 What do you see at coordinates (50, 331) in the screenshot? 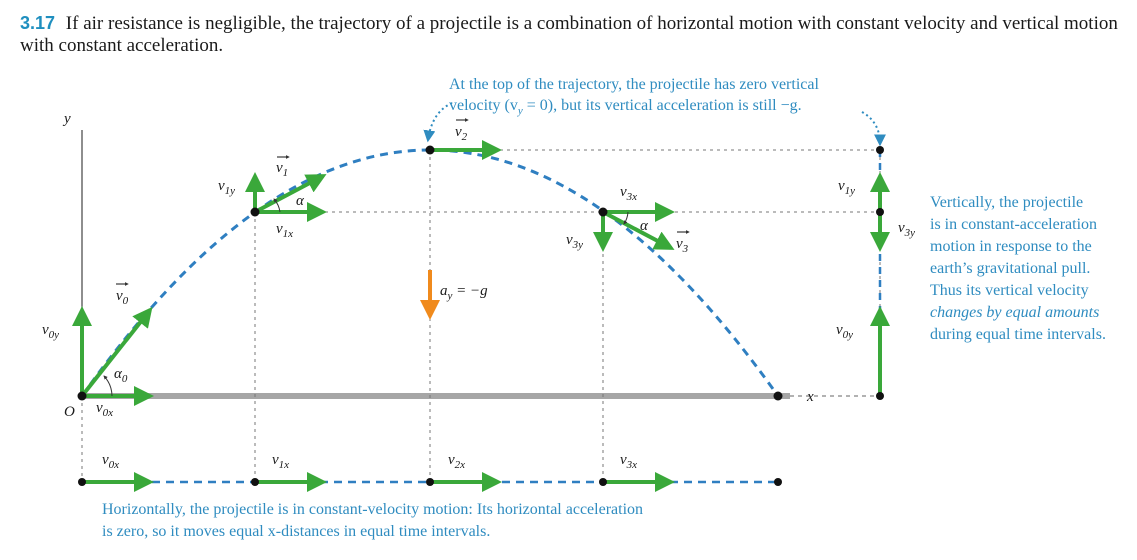
I see `v0y-label: v0y` at bounding box center [50, 331].